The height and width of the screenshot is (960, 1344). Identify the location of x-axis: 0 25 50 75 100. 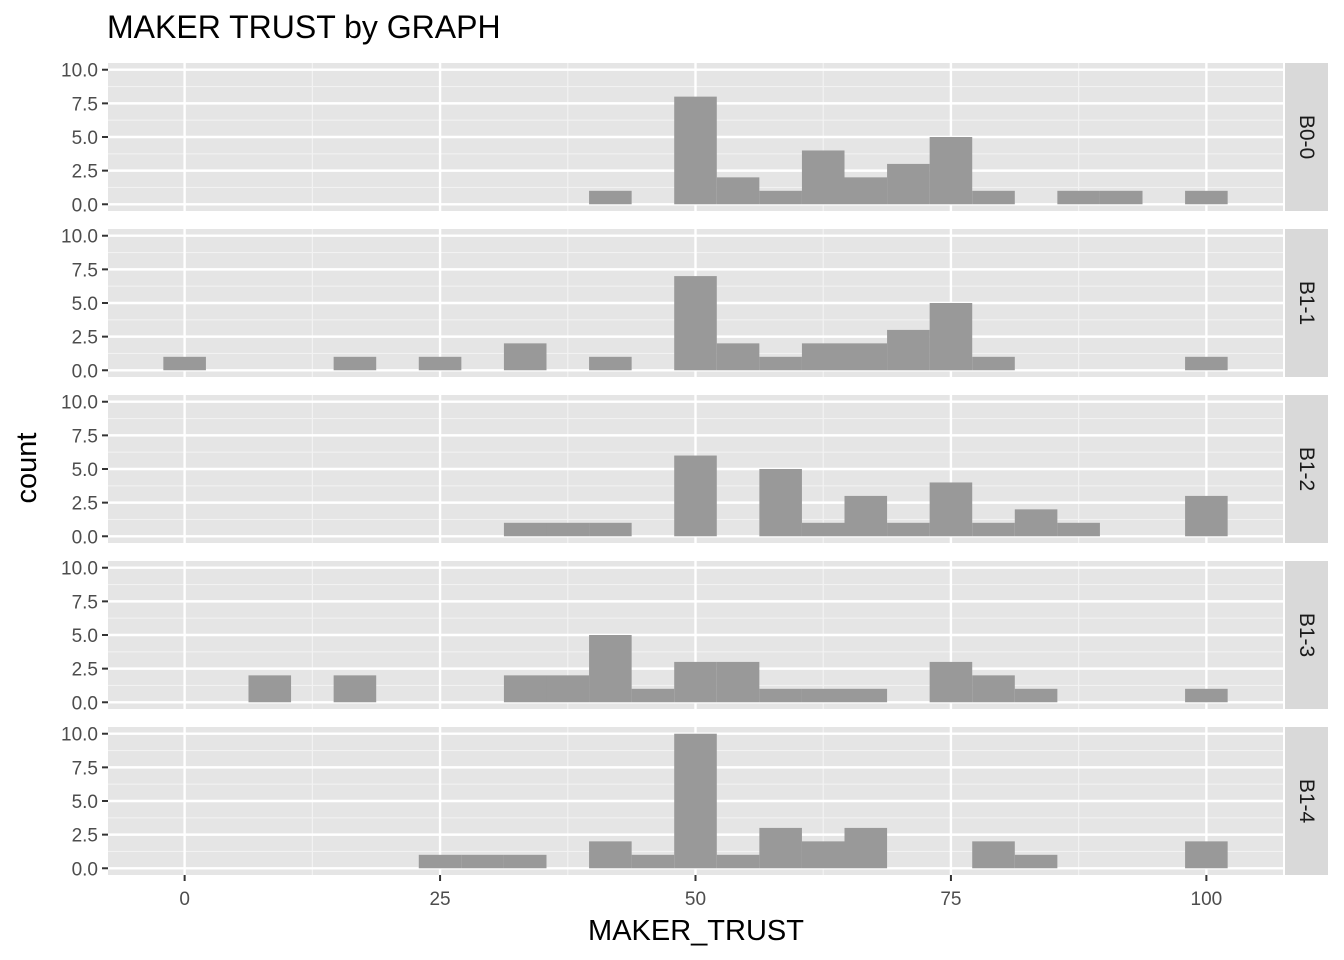
(700, 892).